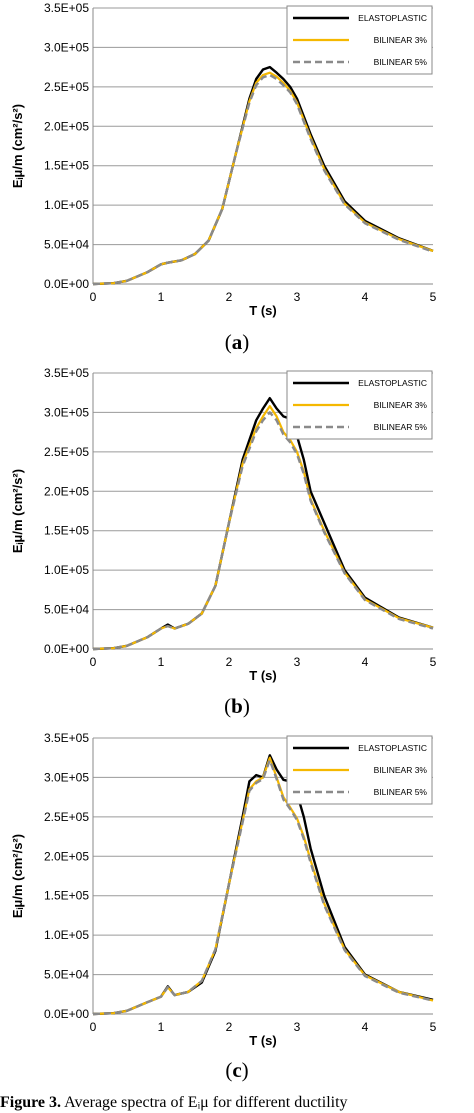  I want to click on x-axis-title-c: T (s), so click(262, 1040).